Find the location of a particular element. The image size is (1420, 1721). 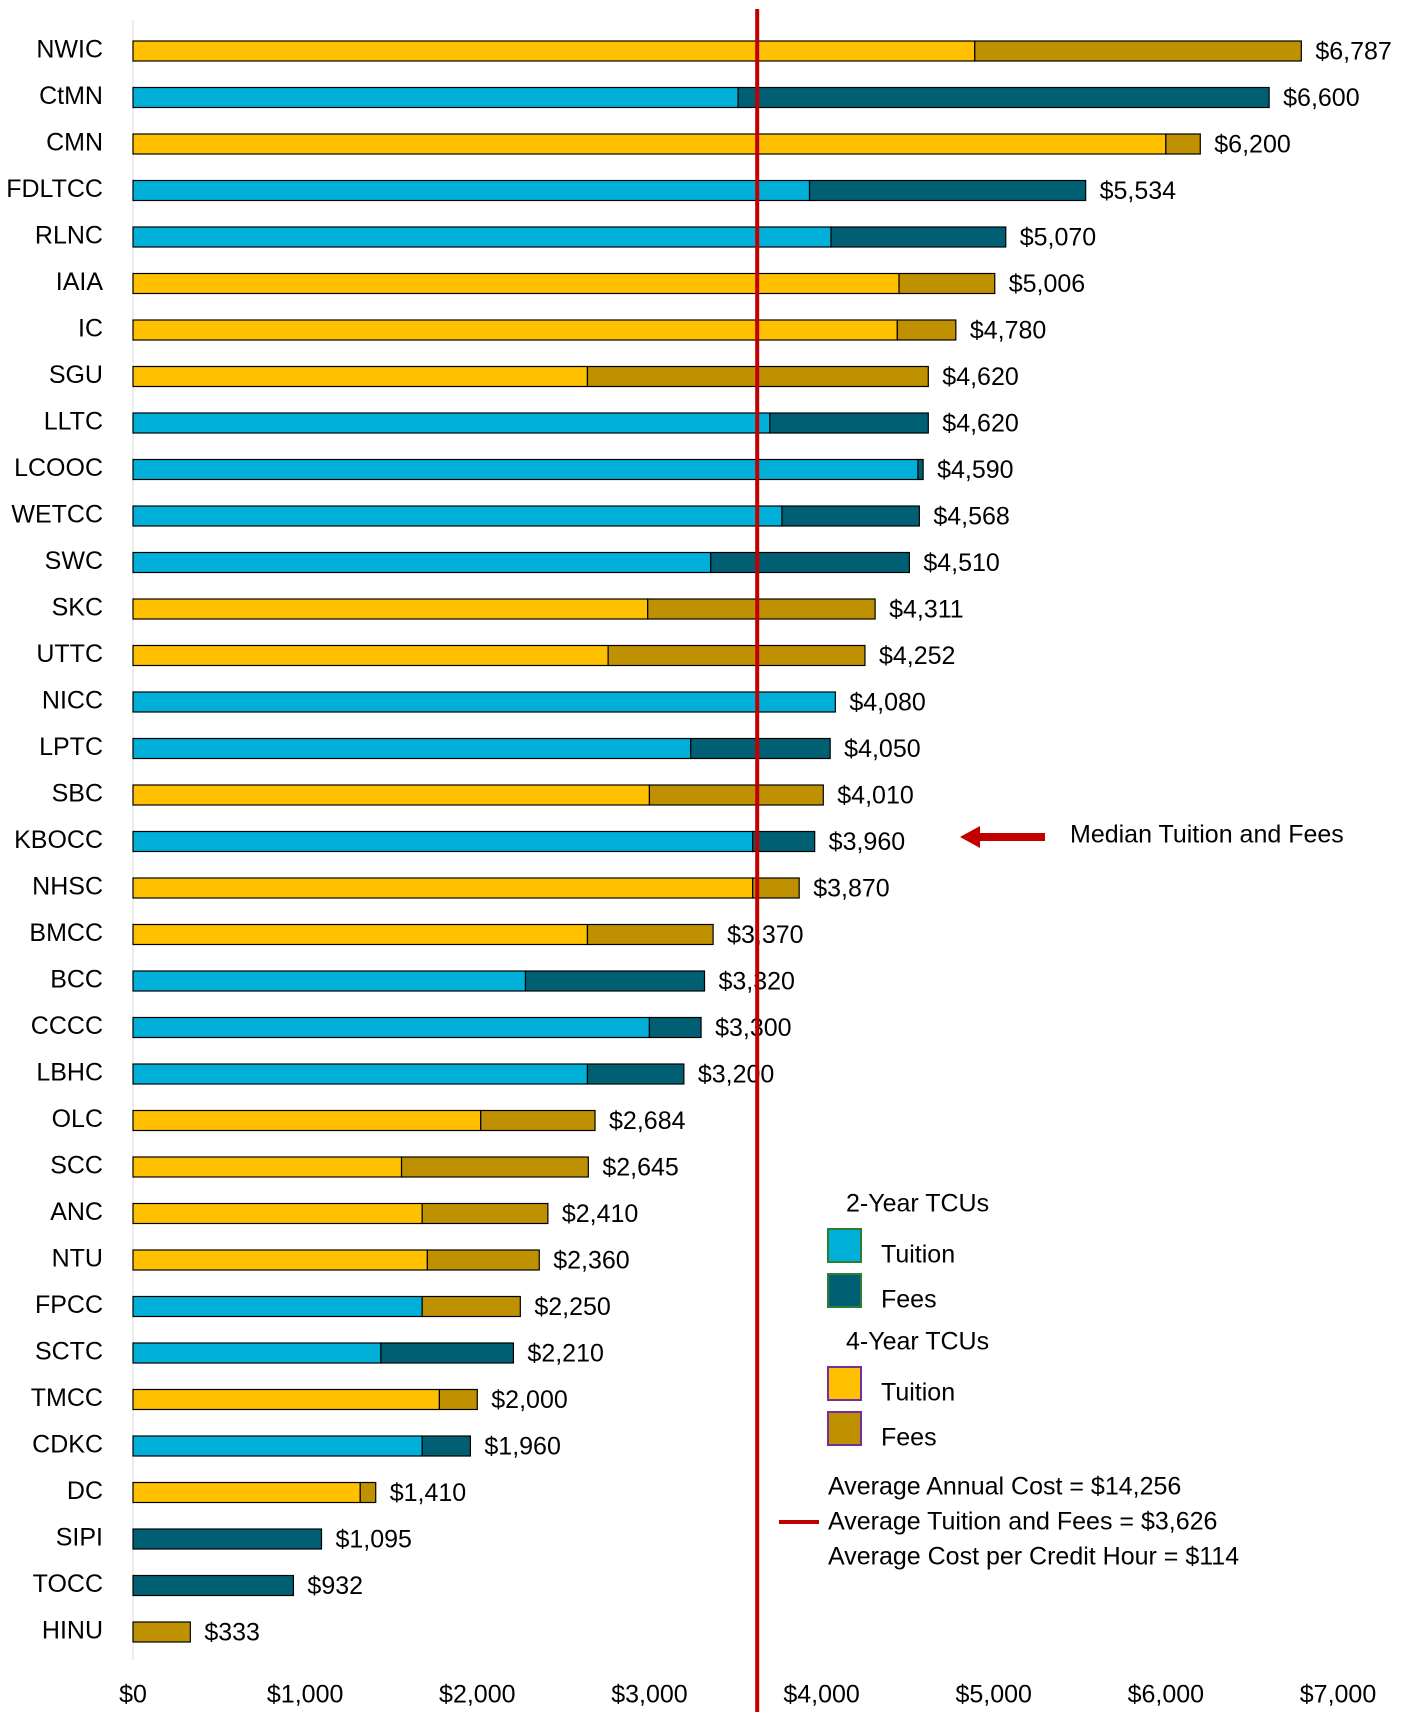

data-label: $4,568 is located at coordinates (971, 517).